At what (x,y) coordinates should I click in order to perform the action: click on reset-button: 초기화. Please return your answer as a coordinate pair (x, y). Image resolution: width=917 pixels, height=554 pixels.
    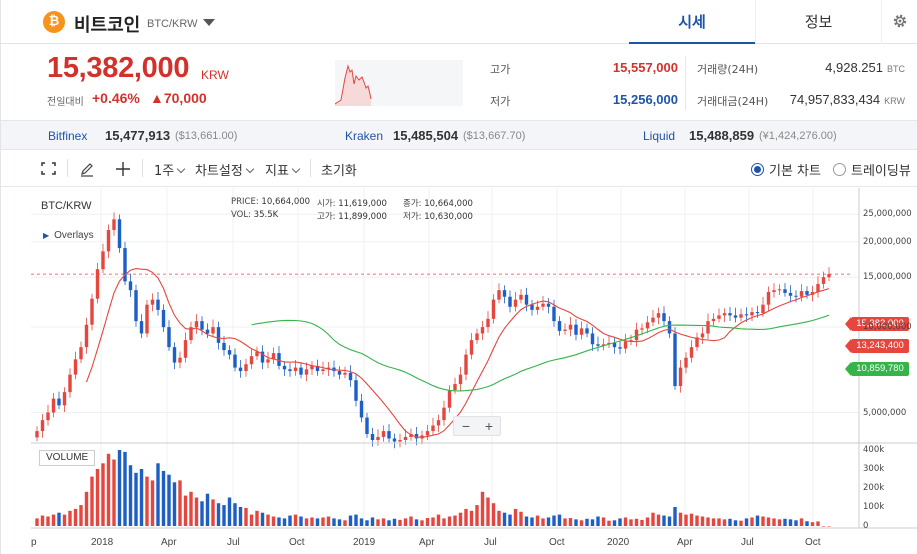
    Looking at the image, I should click on (339, 171).